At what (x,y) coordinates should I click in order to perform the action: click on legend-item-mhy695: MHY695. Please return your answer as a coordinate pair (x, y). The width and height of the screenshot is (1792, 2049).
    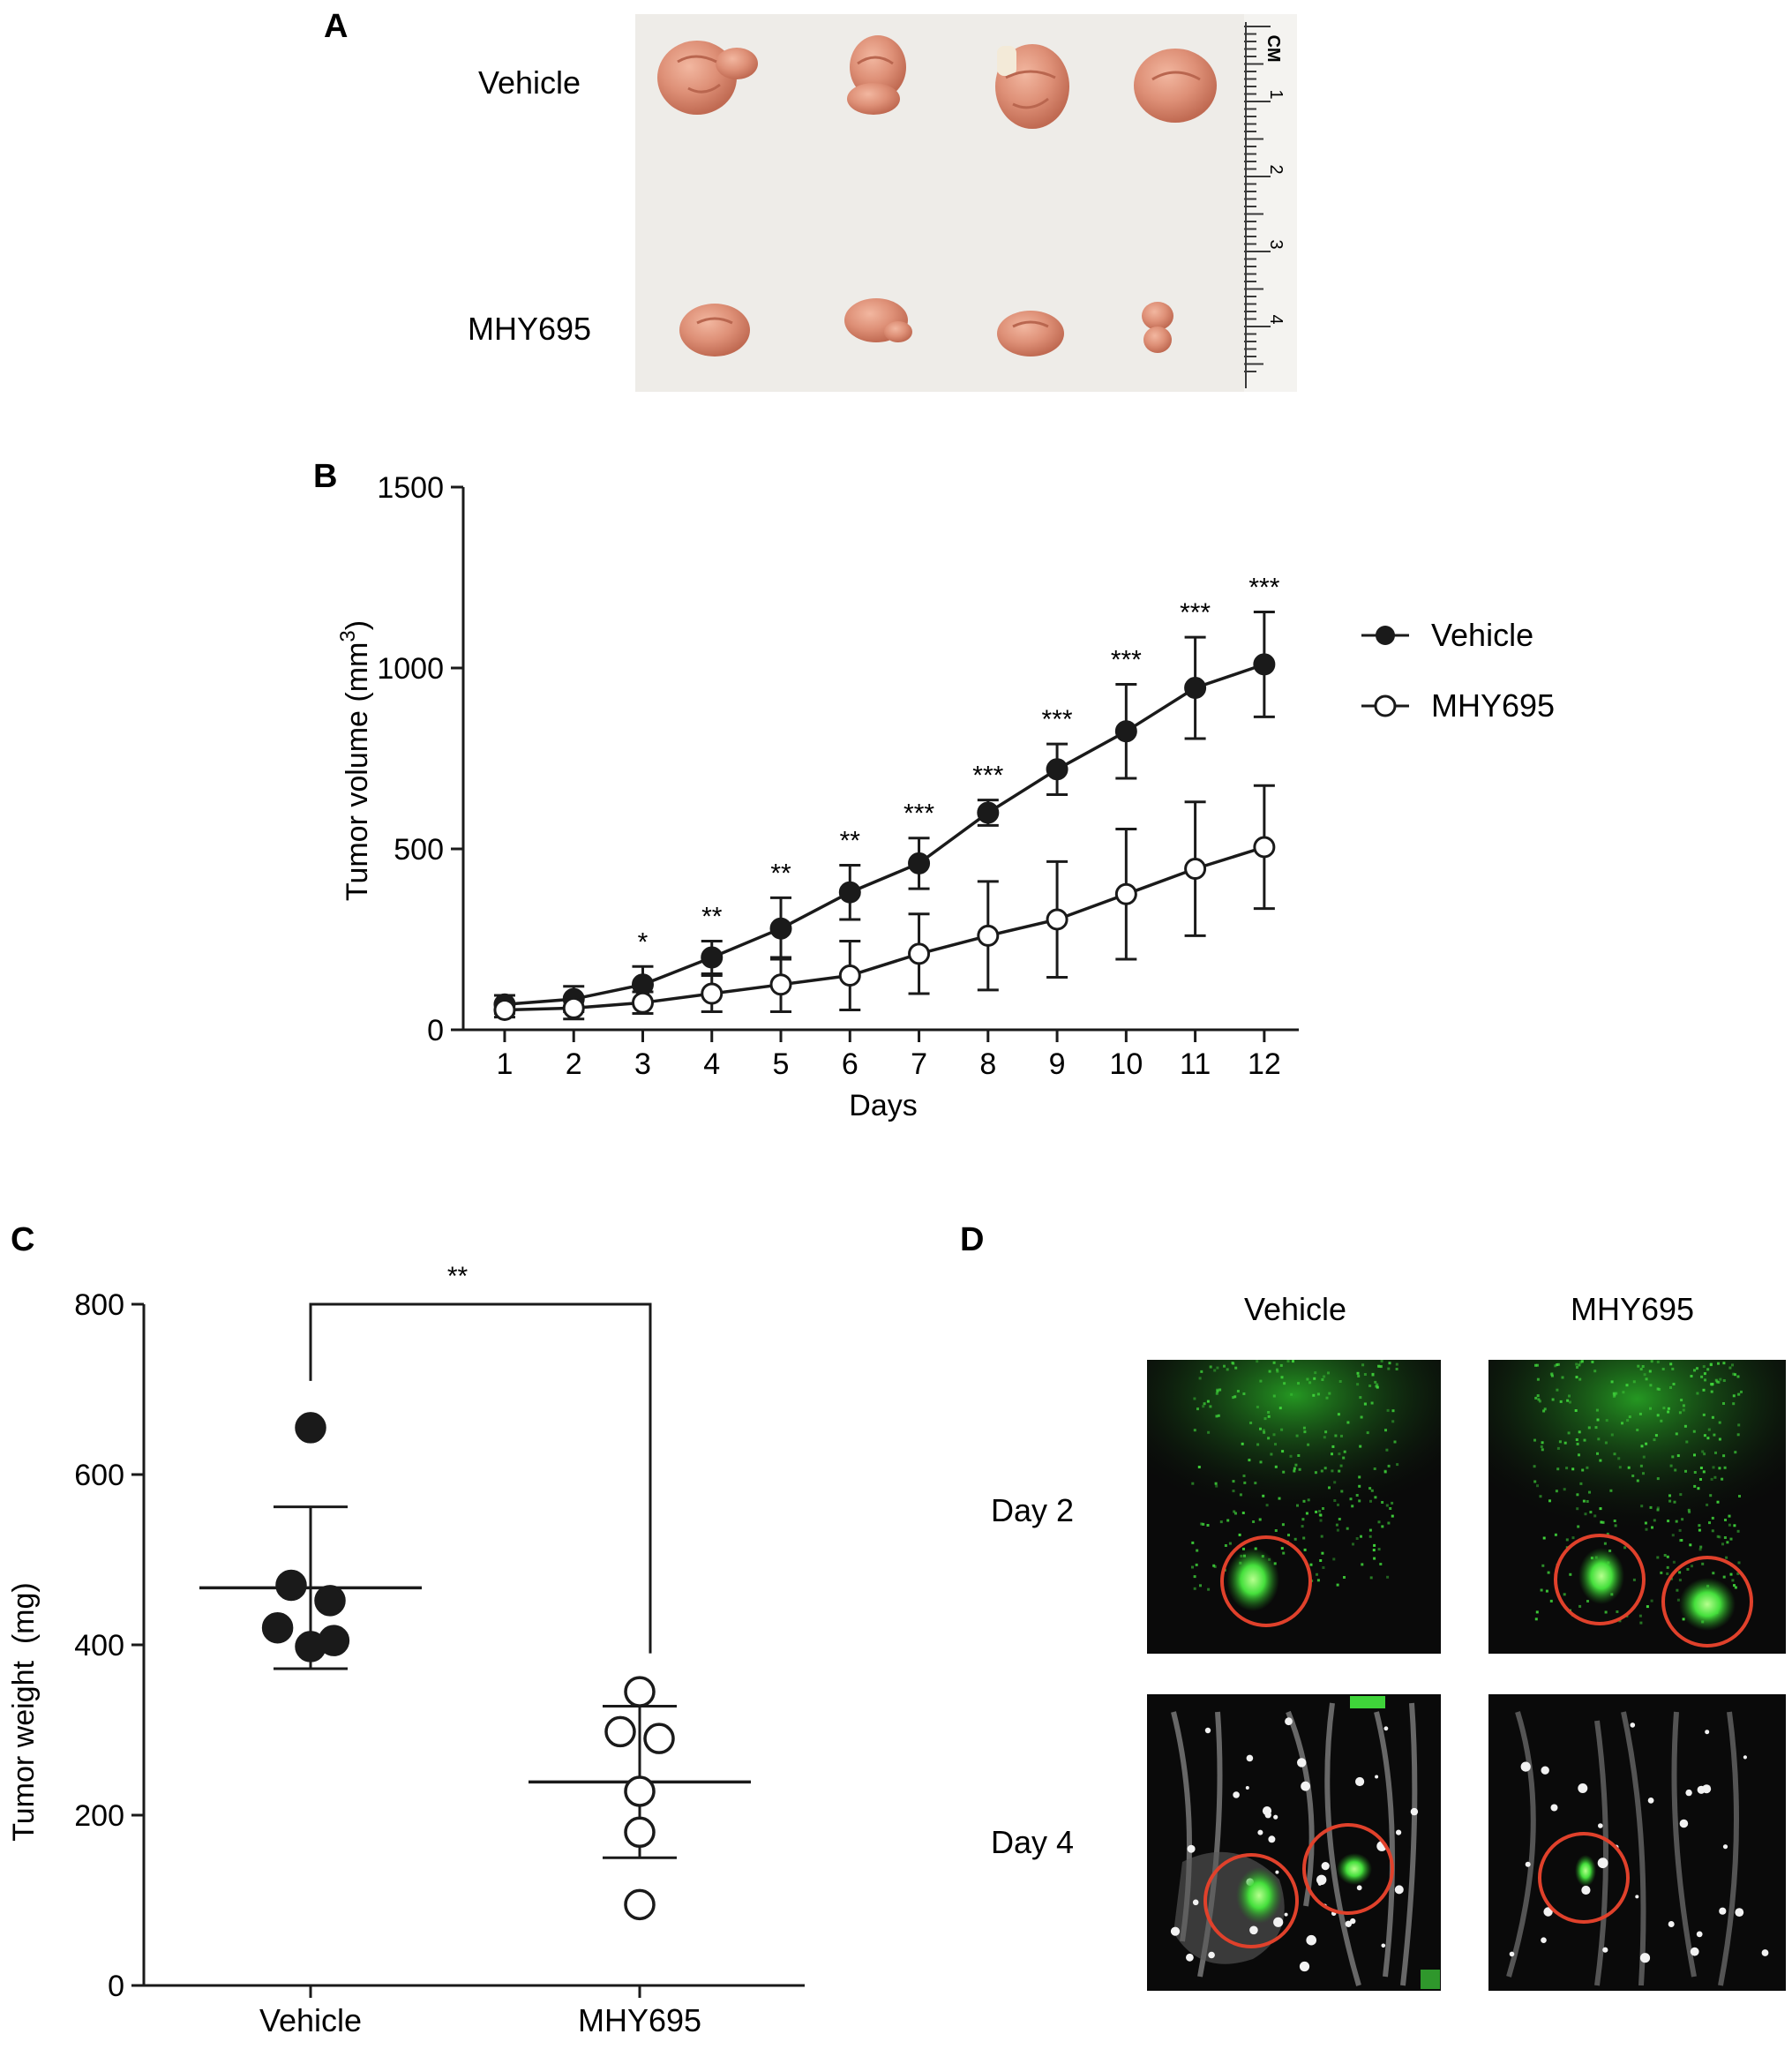
    Looking at the image, I should click on (1458, 705).